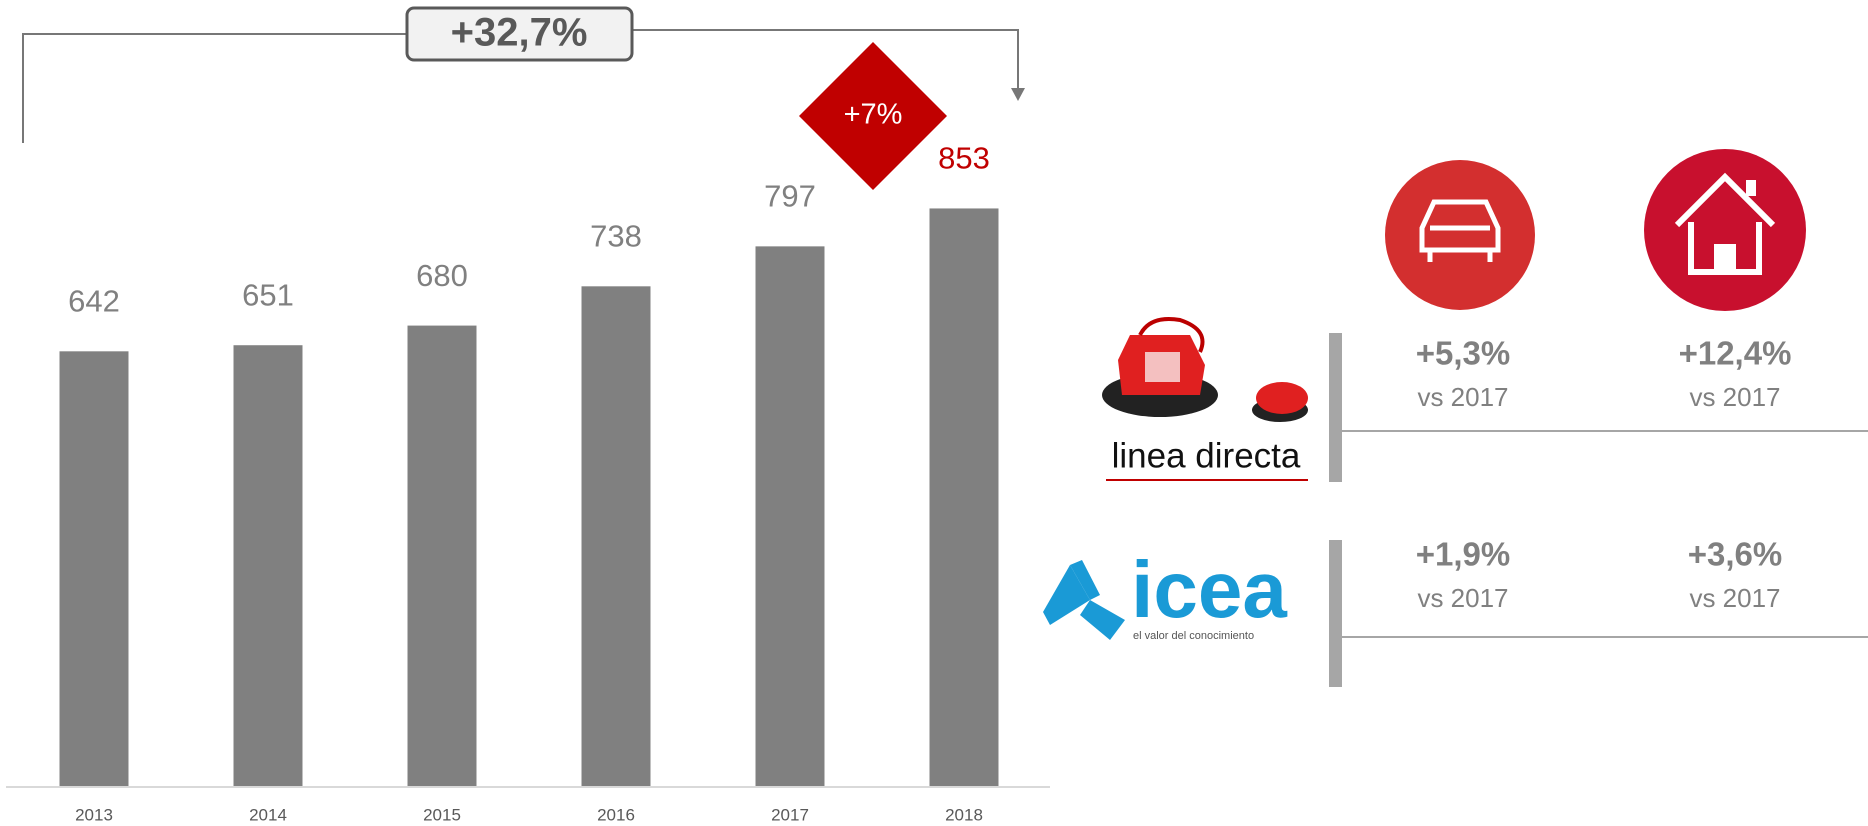 This screenshot has width=1868, height=826. Describe the element at coordinates (442, 814) in the screenshot. I see `x-tick-label: 2015` at that location.